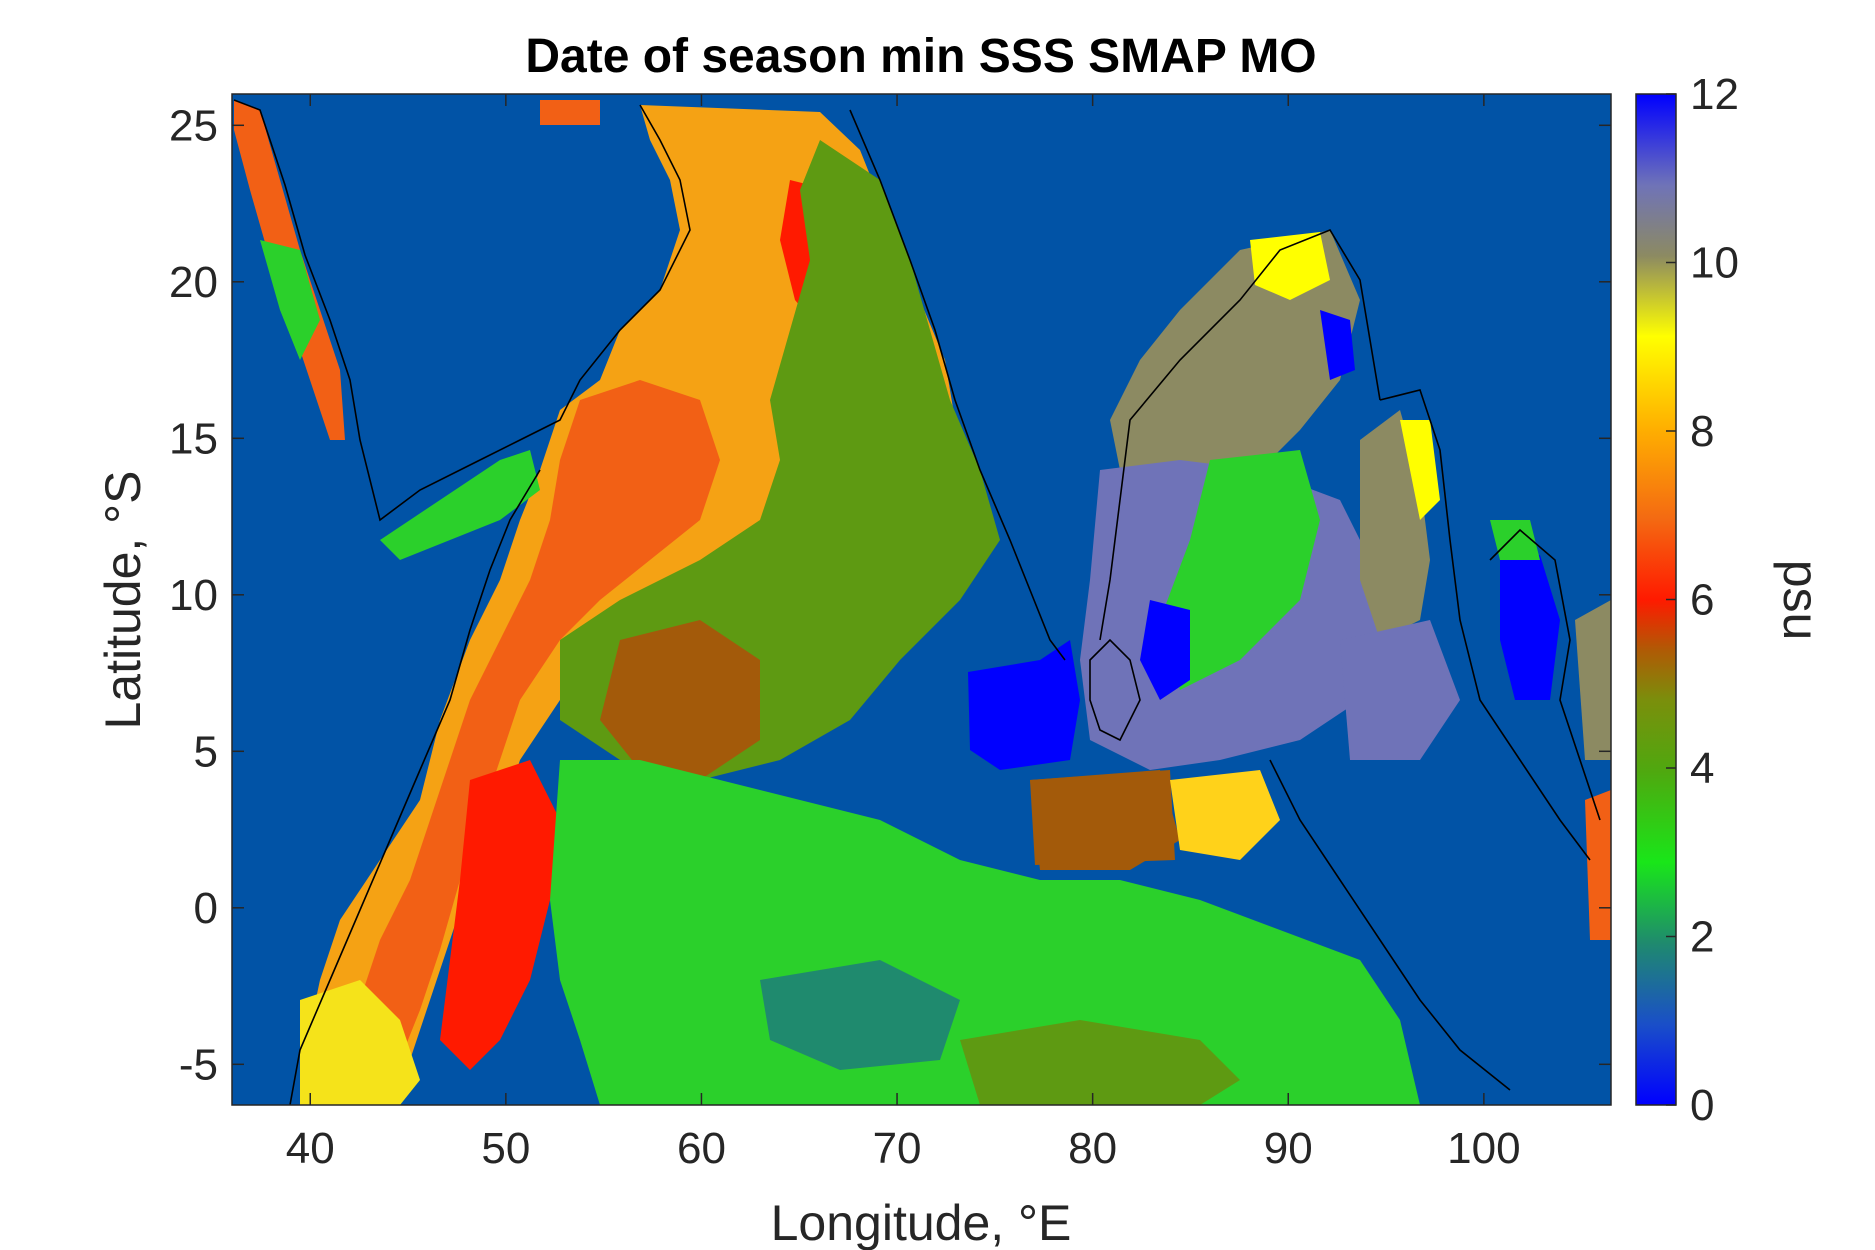  I want to click on colorbar-tick-label: 6, so click(1702, 600).